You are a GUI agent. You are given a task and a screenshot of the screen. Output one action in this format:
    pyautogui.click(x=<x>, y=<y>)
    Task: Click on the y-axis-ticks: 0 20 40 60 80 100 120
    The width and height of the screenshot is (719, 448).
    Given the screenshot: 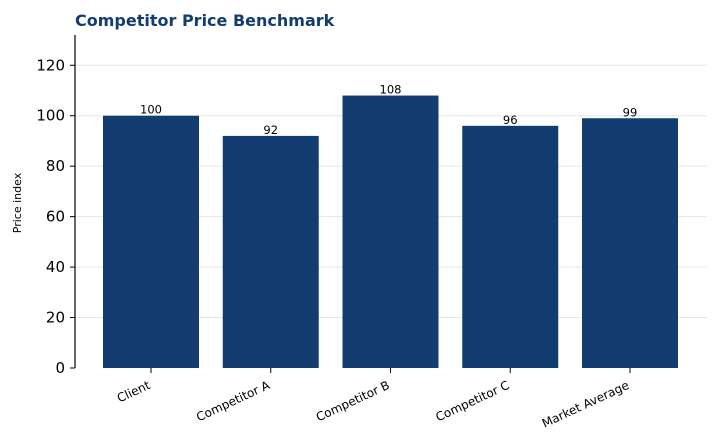 What is the action you would take?
    pyautogui.click(x=55, y=216)
    